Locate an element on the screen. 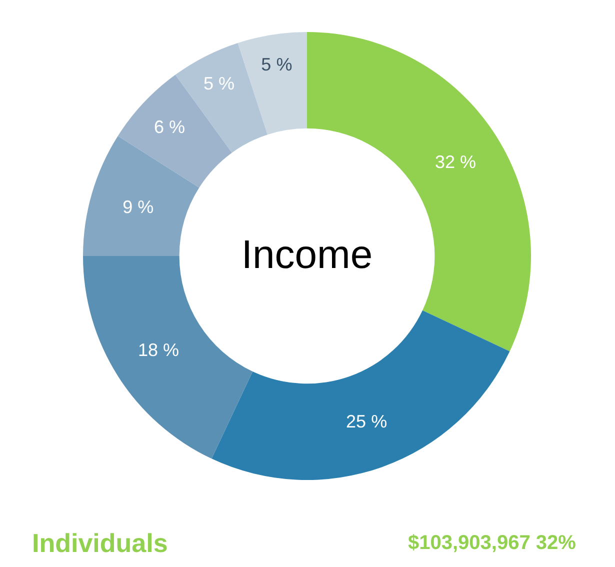 This screenshot has height=567, width=615. text: $103,903,967 32% is located at coordinates (492, 543).